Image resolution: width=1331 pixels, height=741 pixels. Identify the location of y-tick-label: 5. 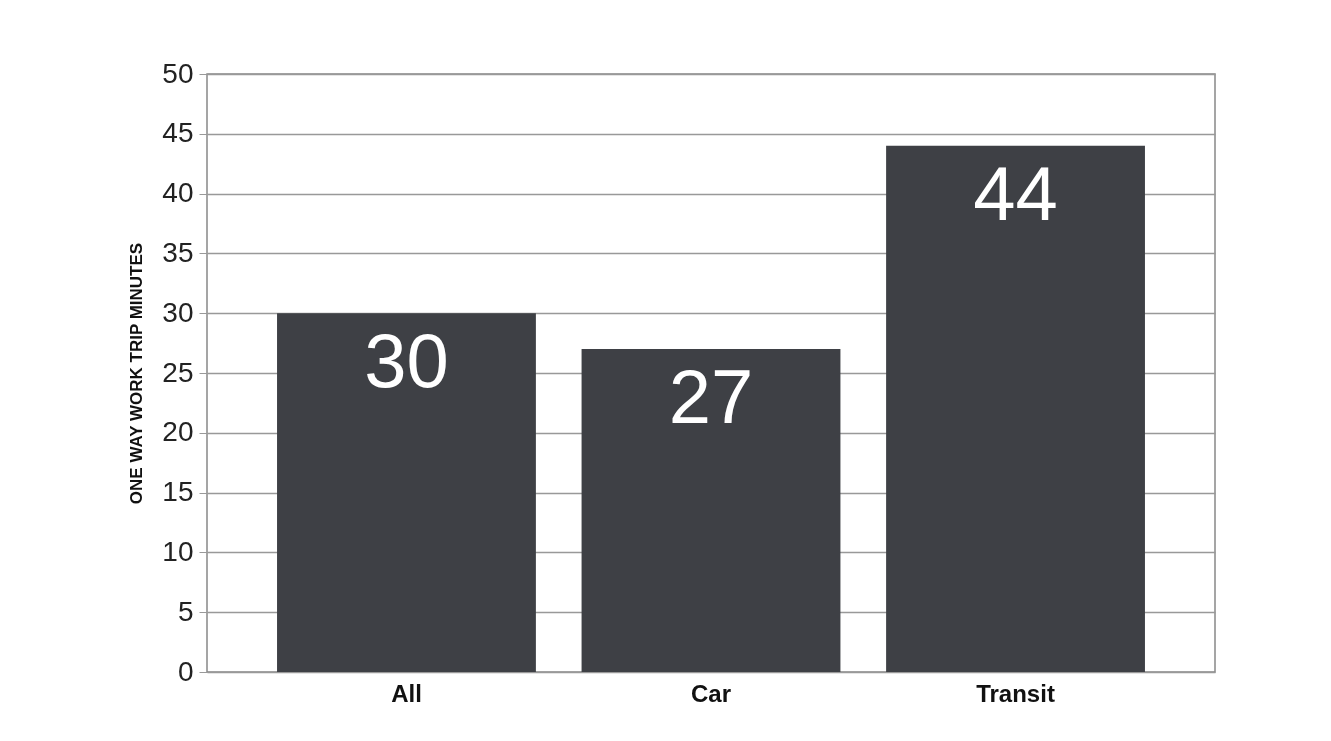
(185, 611).